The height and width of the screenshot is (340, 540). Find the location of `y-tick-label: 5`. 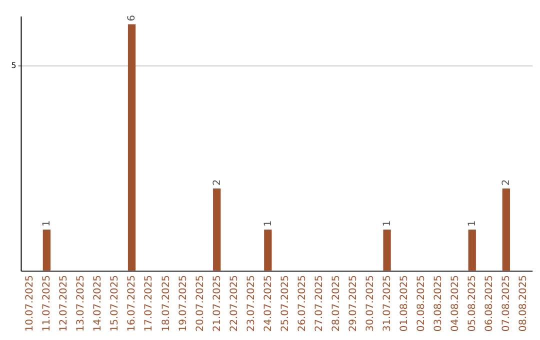

y-tick-label: 5 is located at coordinates (13, 65).